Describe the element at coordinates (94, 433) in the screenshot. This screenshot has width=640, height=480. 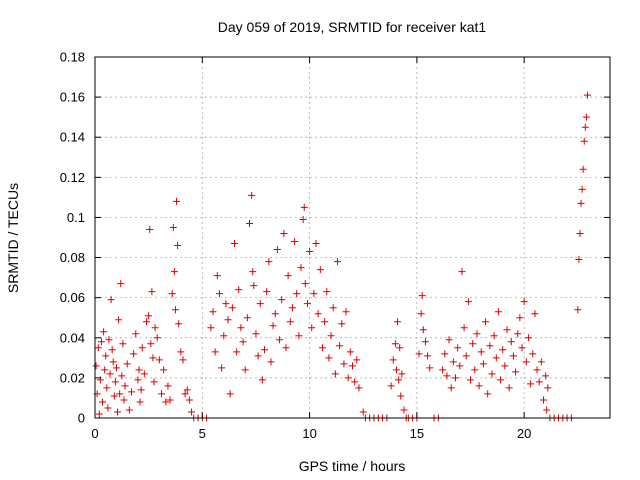
I see `x-tick-label: 0` at that location.